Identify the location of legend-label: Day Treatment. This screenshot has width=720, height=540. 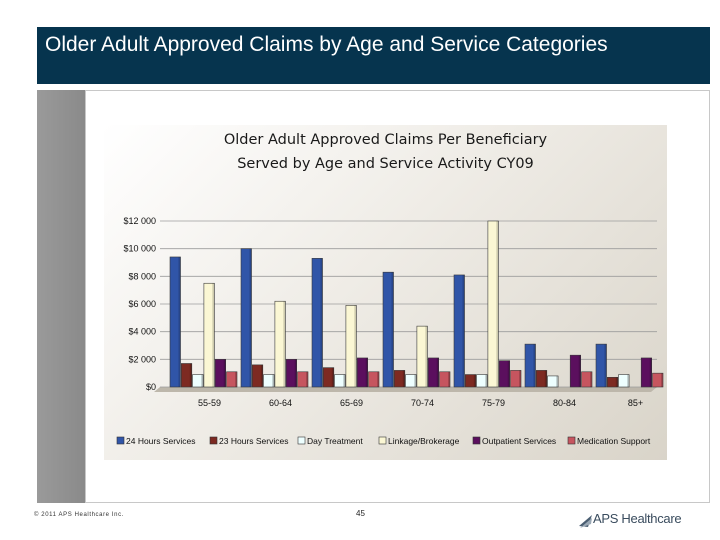
(335, 441).